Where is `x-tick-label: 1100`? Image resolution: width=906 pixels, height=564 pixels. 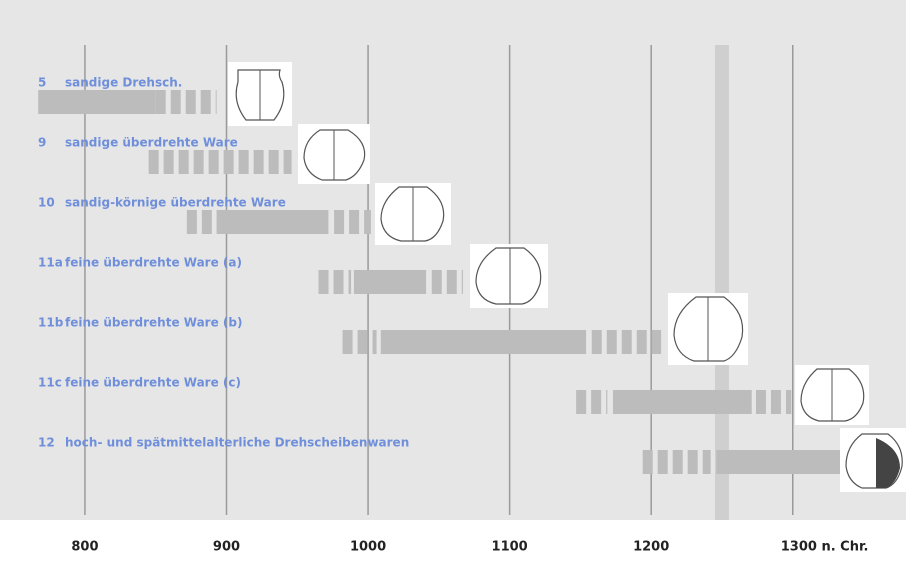
x-tick-label: 1100 is located at coordinates (510, 547).